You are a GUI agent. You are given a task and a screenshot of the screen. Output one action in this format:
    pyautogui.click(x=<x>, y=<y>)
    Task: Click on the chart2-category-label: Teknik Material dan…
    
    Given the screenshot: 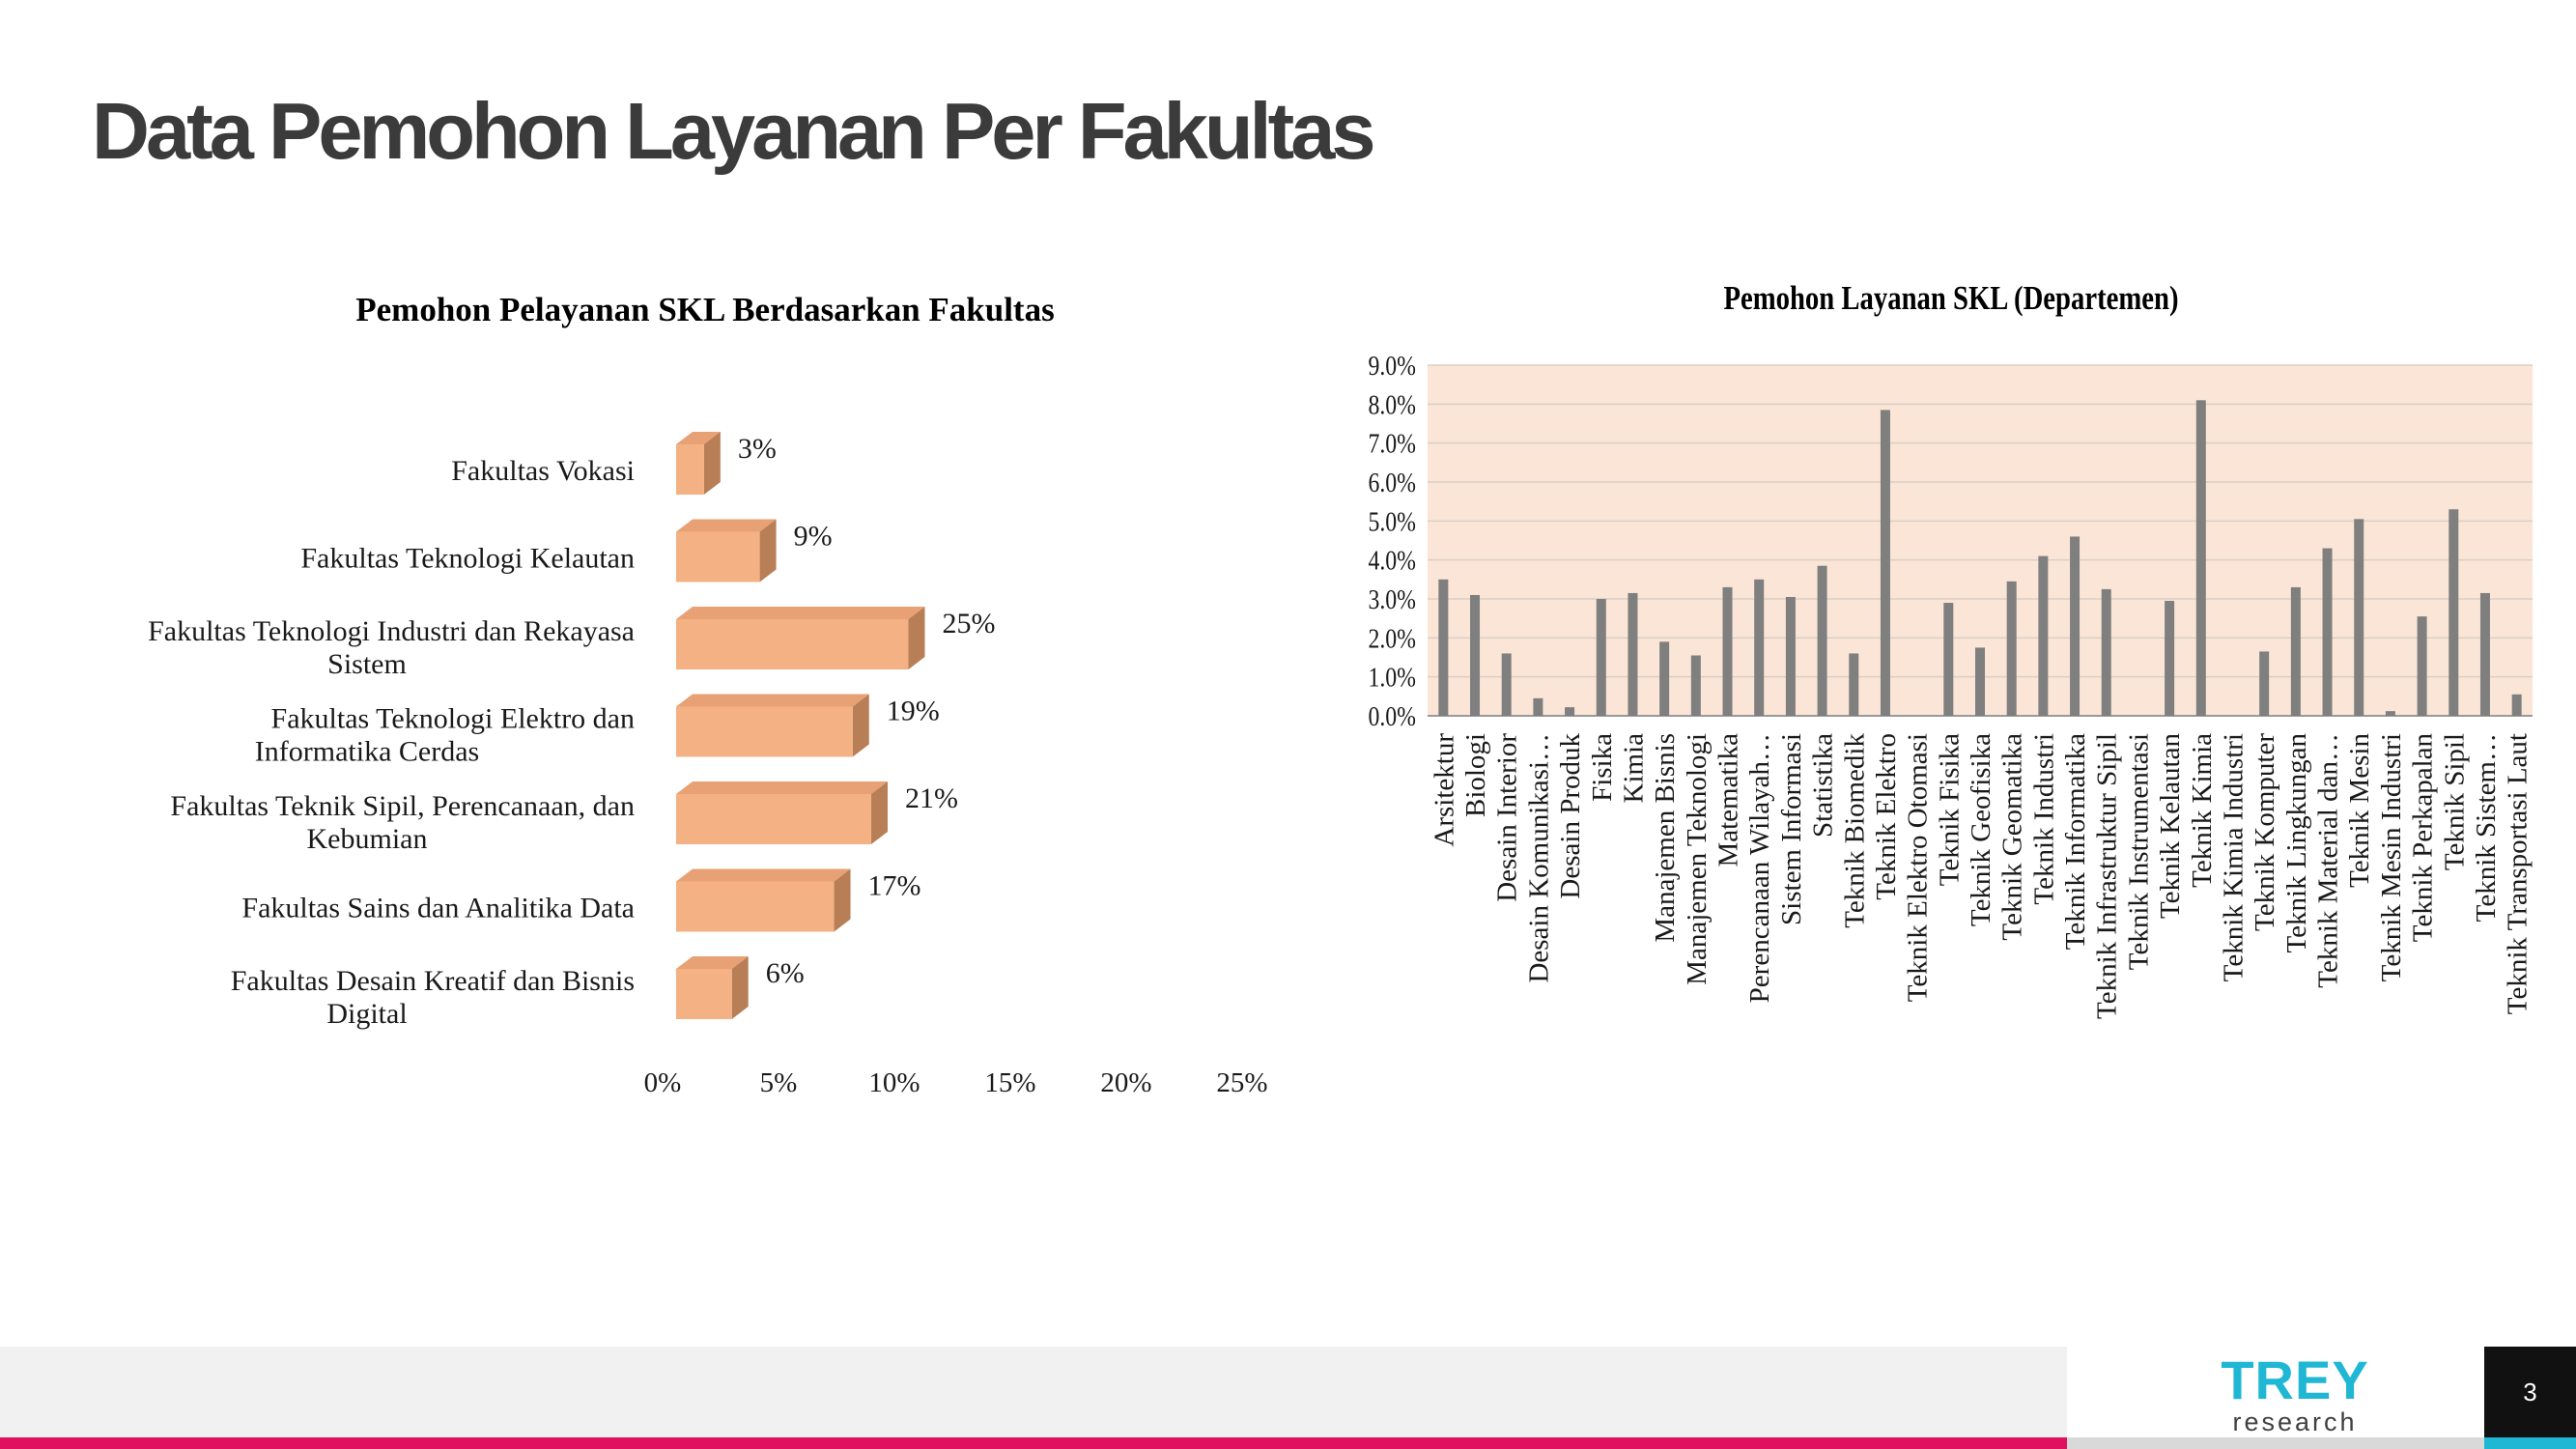 What is the action you would take?
    pyautogui.click(x=2328, y=860)
    